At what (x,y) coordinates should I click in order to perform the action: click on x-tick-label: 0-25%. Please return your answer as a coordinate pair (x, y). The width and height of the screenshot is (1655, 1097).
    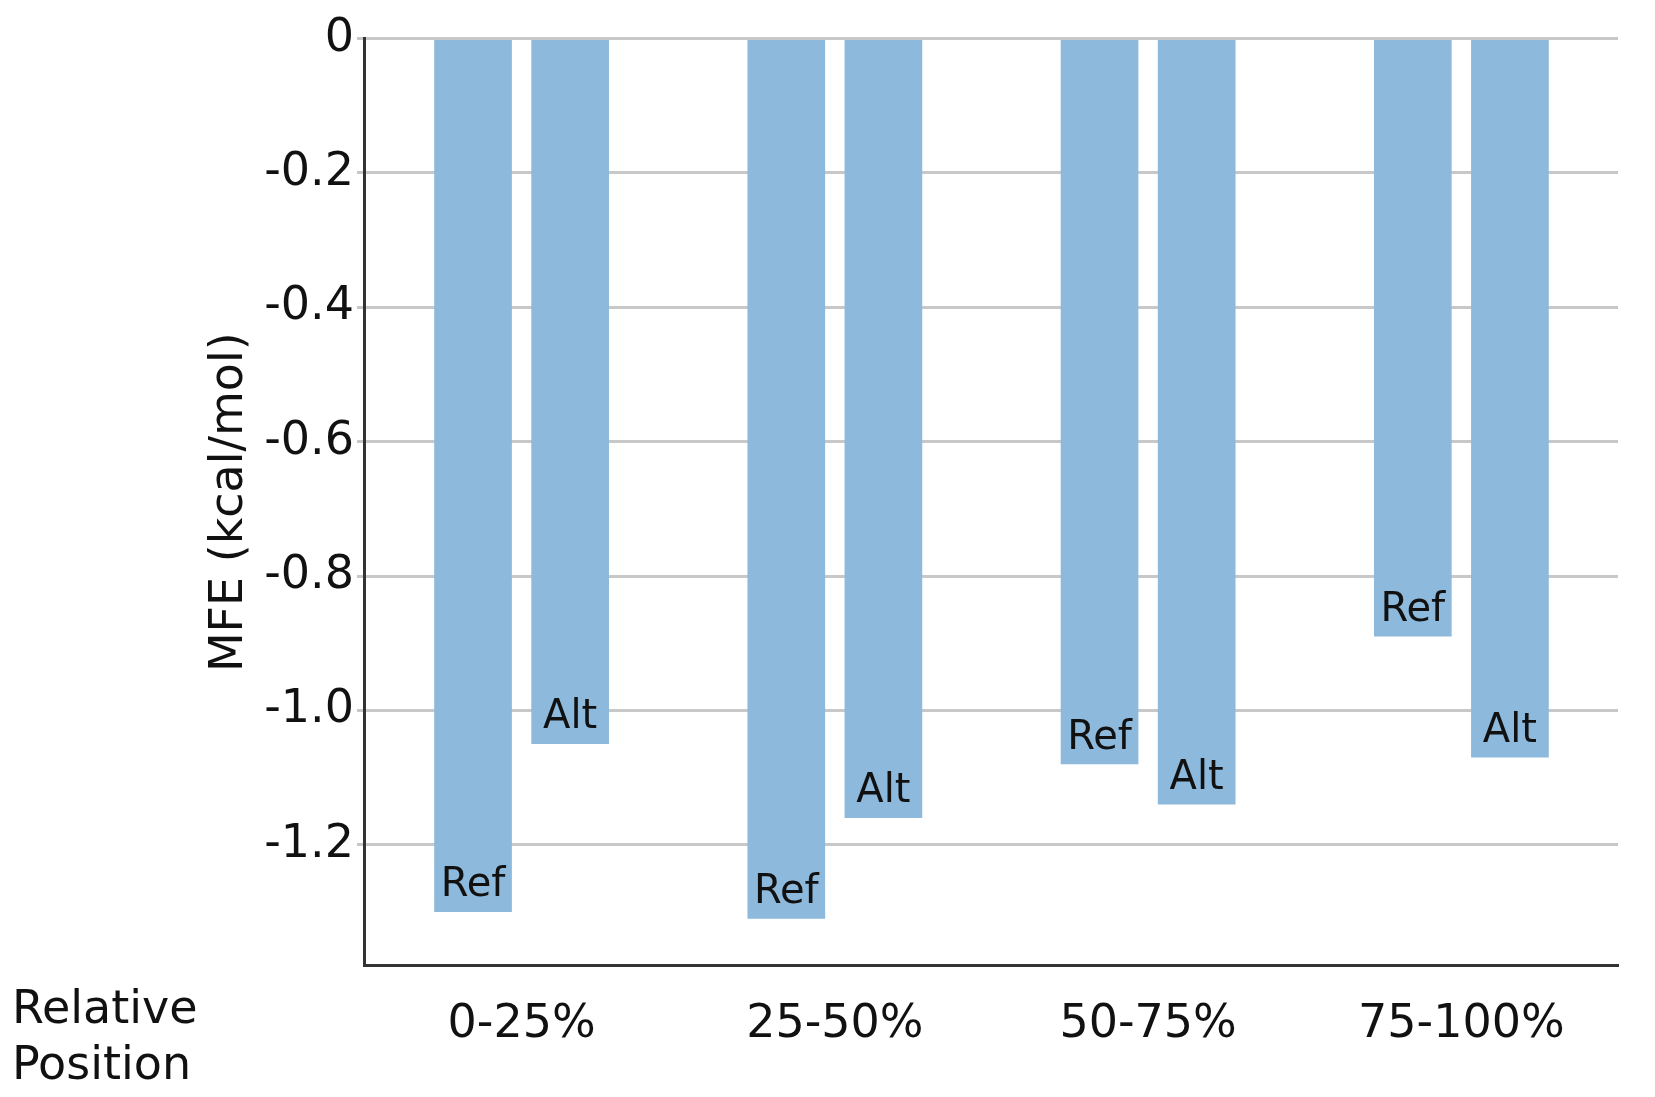
    Looking at the image, I should click on (521, 1021).